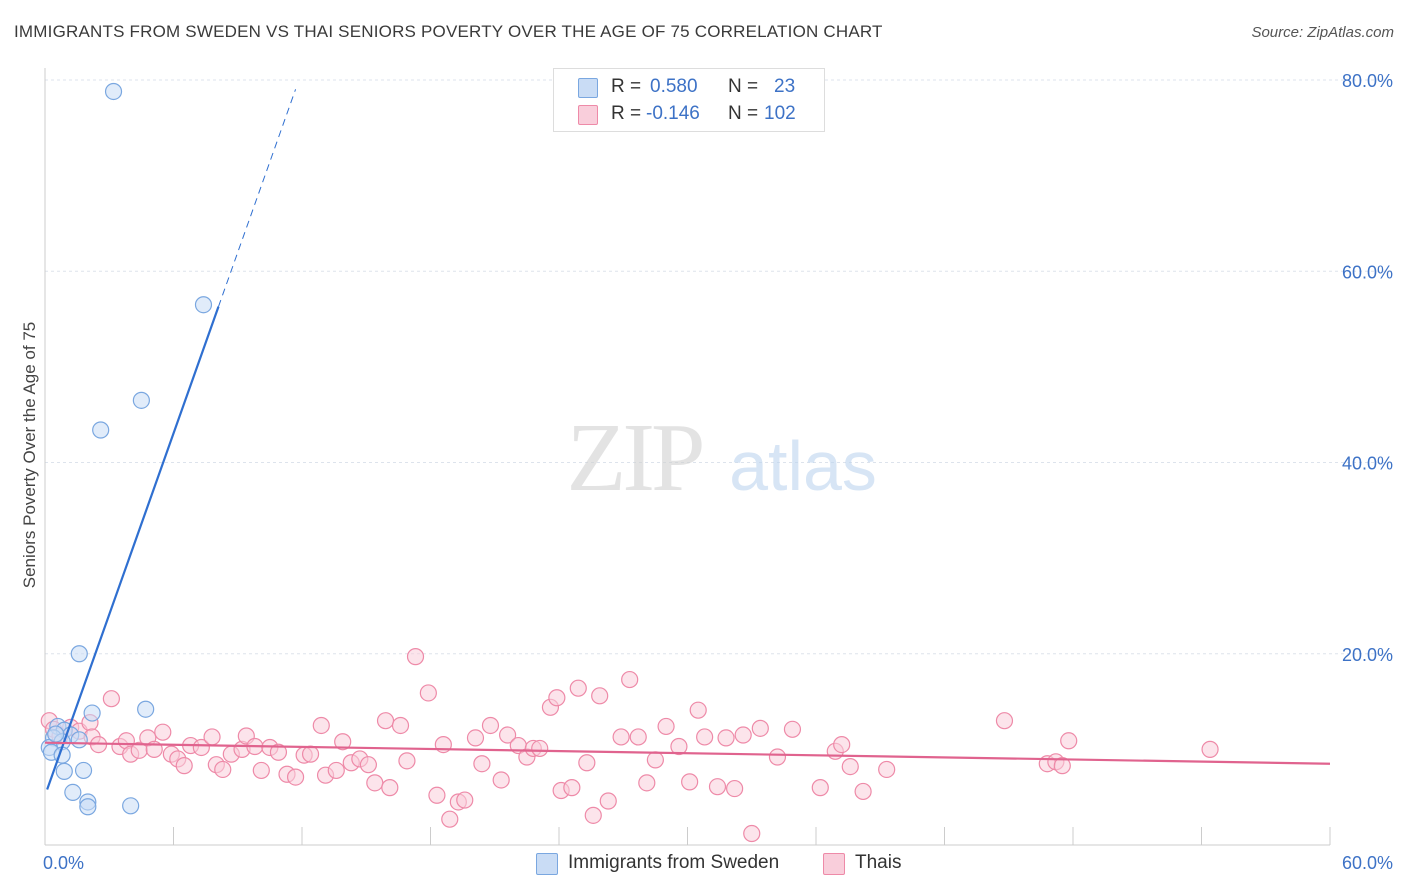  What do you see at coordinates (1367, 464) in the screenshot?
I see `y-tick-label: 40.0%` at bounding box center [1367, 464].